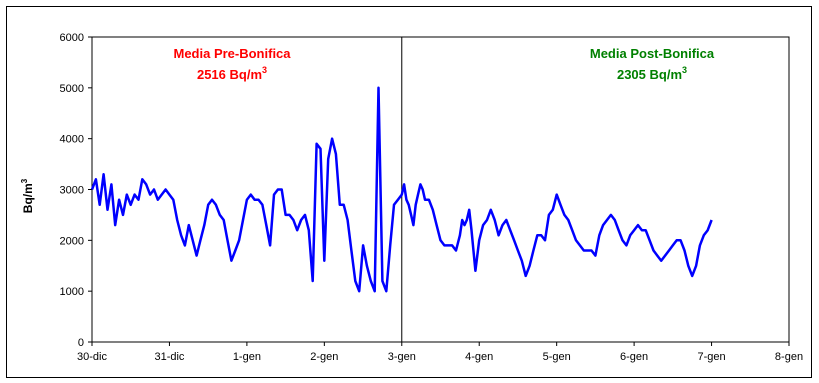 The height and width of the screenshot is (383, 819). Describe the element at coordinates (81, 343) in the screenshot. I see `y-tick-label: 0` at that location.